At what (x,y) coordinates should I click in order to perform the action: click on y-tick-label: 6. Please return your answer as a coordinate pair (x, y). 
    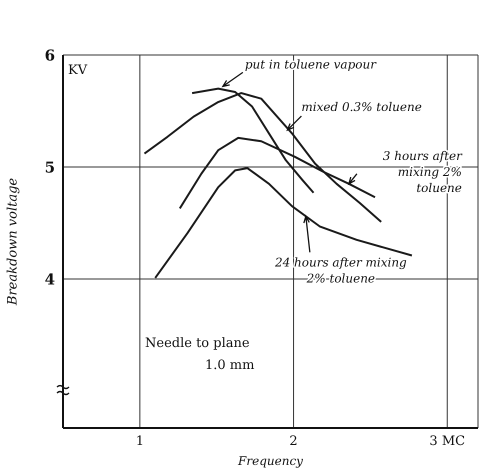
    Looking at the image, I should click on (49, 55).